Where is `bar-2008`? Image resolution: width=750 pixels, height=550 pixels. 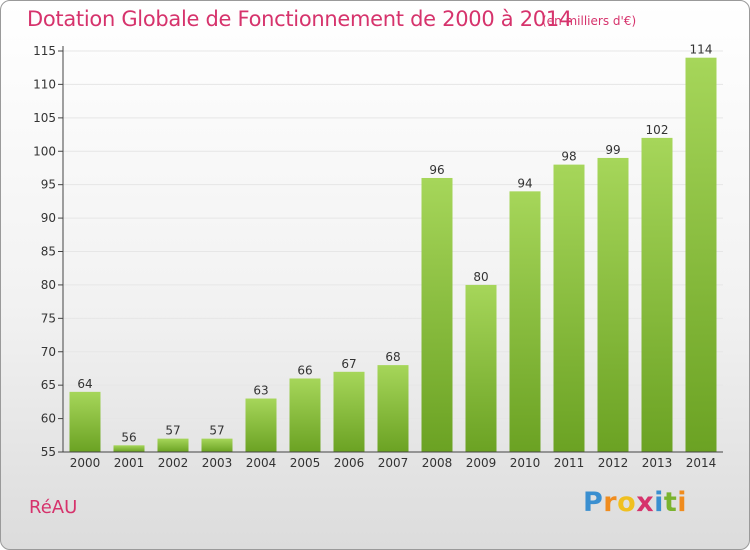 bar-2008 is located at coordinates (437, 314).